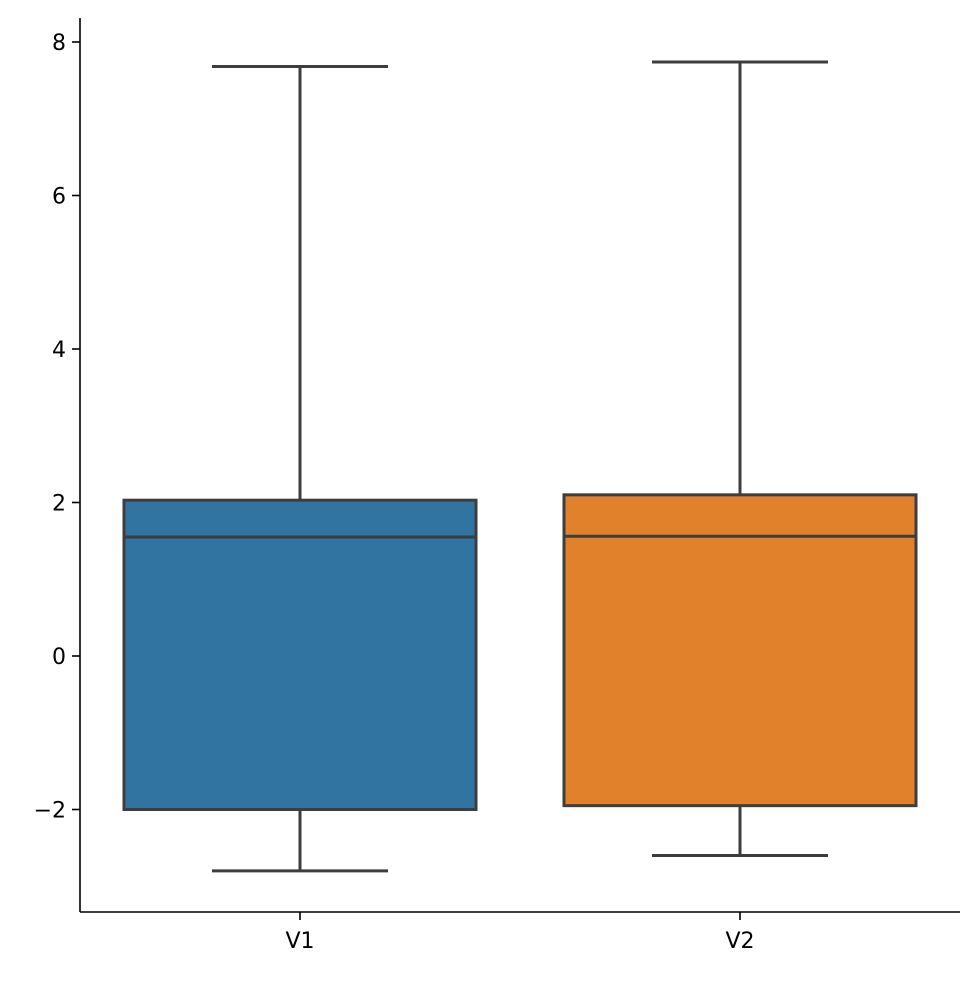 This screenshot has height=984, width=980. What do you see at coordinates (50, 811) in the screenshot?
I see `y-tick-label: −2` at bounding box center [50, 811].